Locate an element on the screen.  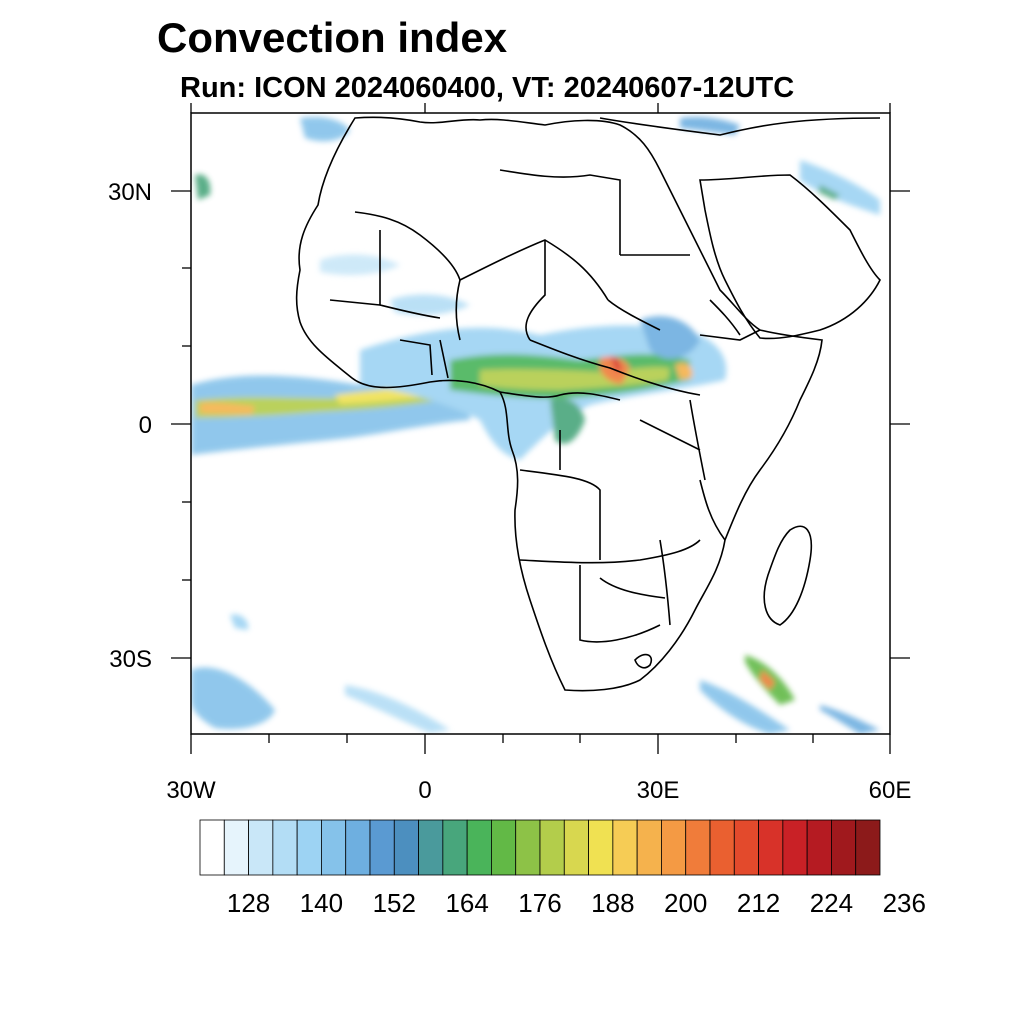
colorbar-label: 200 is located at coordinates (685, 903).